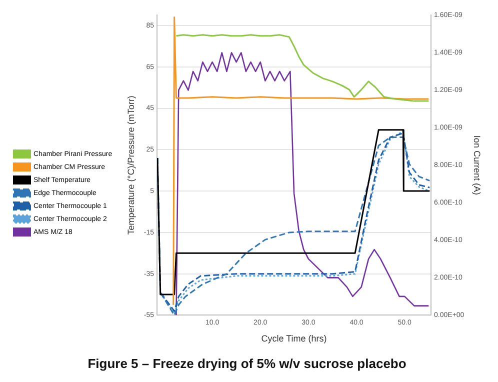 The width and height of the screenshot is (498, 382). I want to click on x-axis-title: Cycle Time (hrs), so click(294, 338).